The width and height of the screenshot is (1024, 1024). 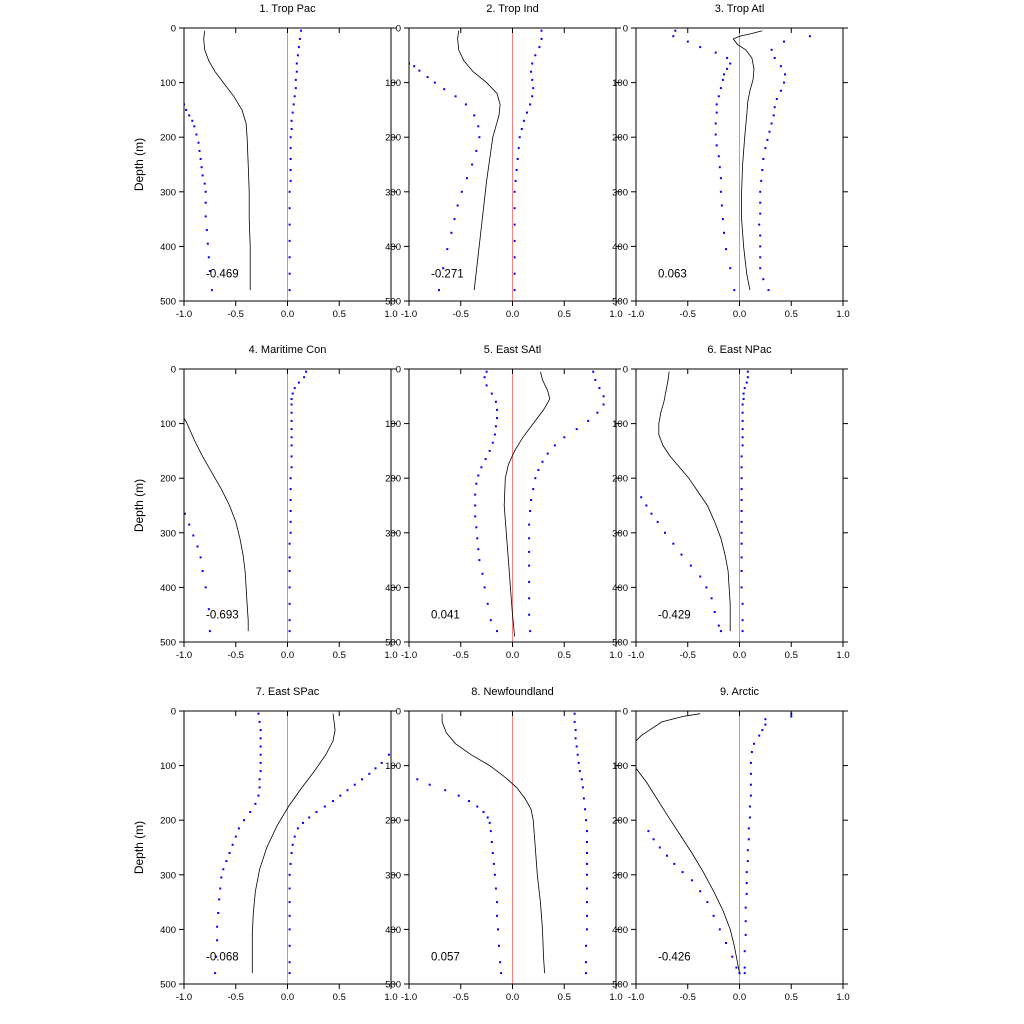 What do you see at coordinates (674, 616) in the screenshot?
I see `correlation-value: -0.429` at bounding box center [674, 616].